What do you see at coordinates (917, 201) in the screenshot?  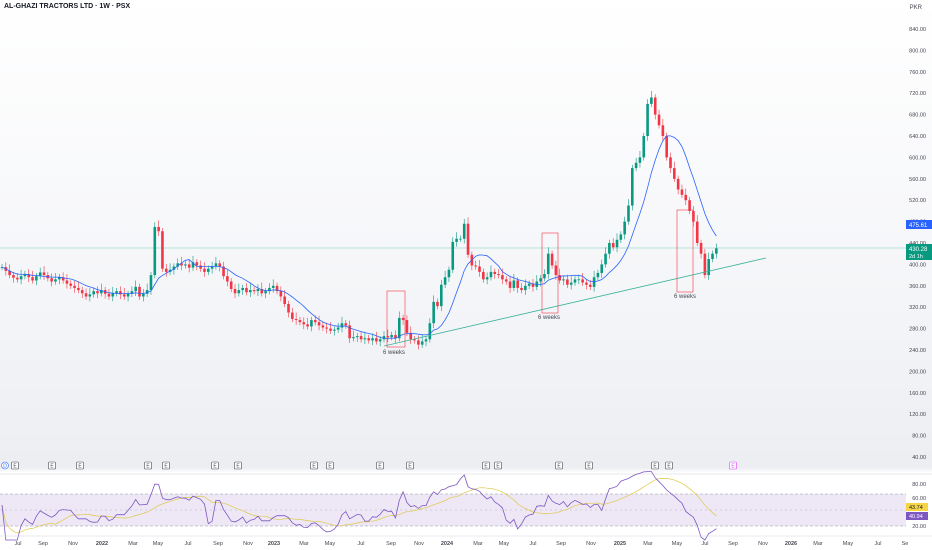 I see `price-tick-label: 520.00` at bounding box center [917, 201].